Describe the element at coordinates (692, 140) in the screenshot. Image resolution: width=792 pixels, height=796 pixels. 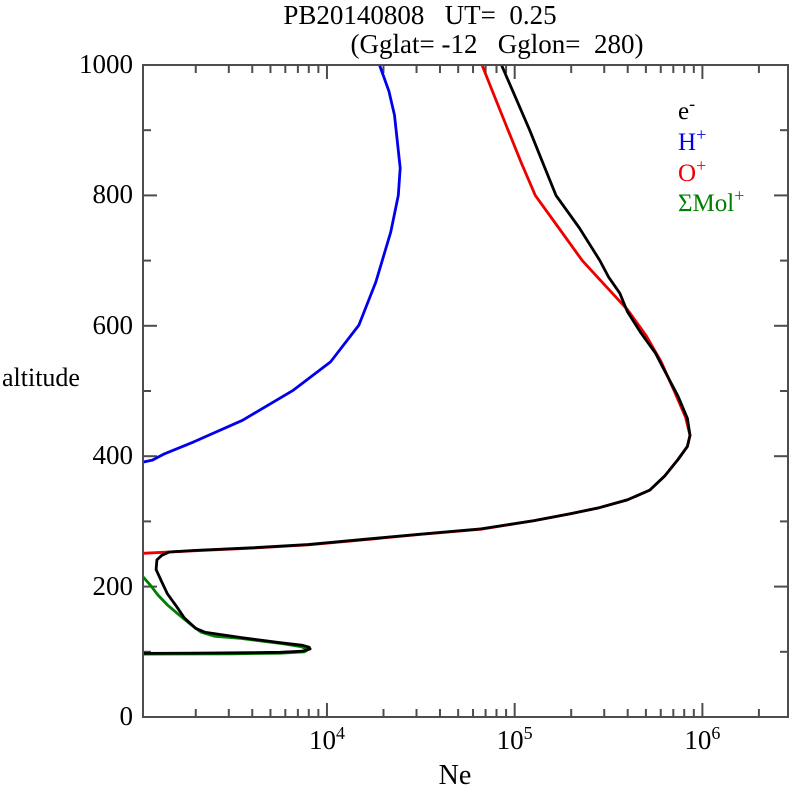
I see `legend-item-hydrogen-ion: H+` at that location.